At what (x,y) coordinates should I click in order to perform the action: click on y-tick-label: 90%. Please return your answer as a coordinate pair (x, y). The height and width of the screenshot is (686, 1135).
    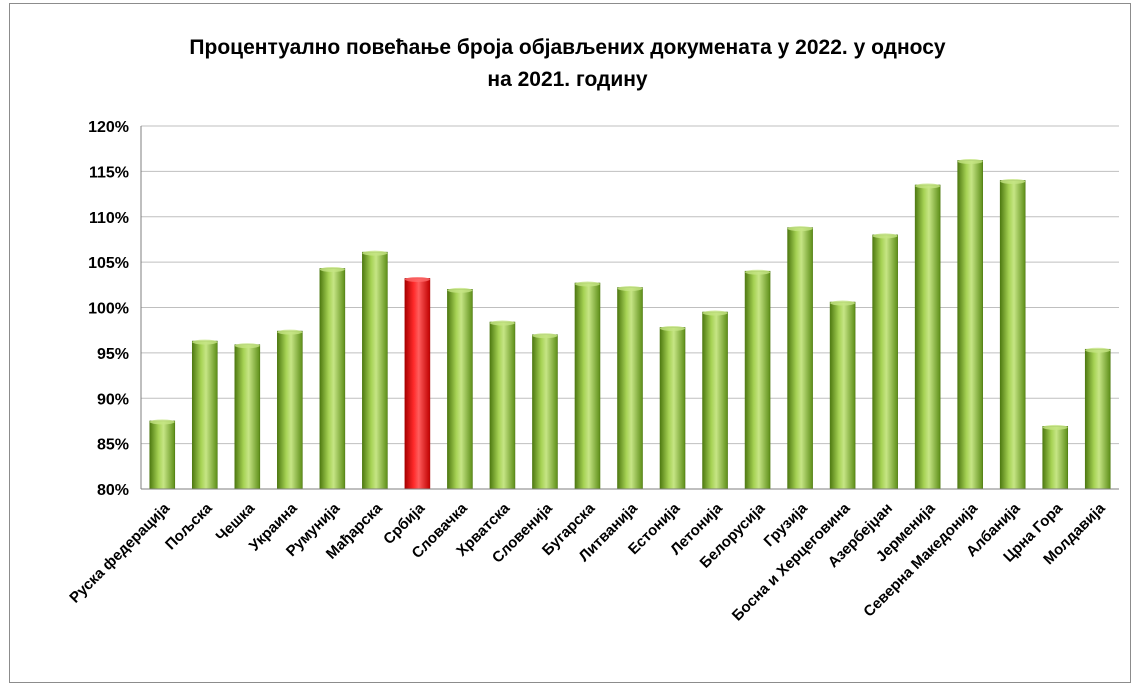
    Looking at the image, I should click on (113, 399).